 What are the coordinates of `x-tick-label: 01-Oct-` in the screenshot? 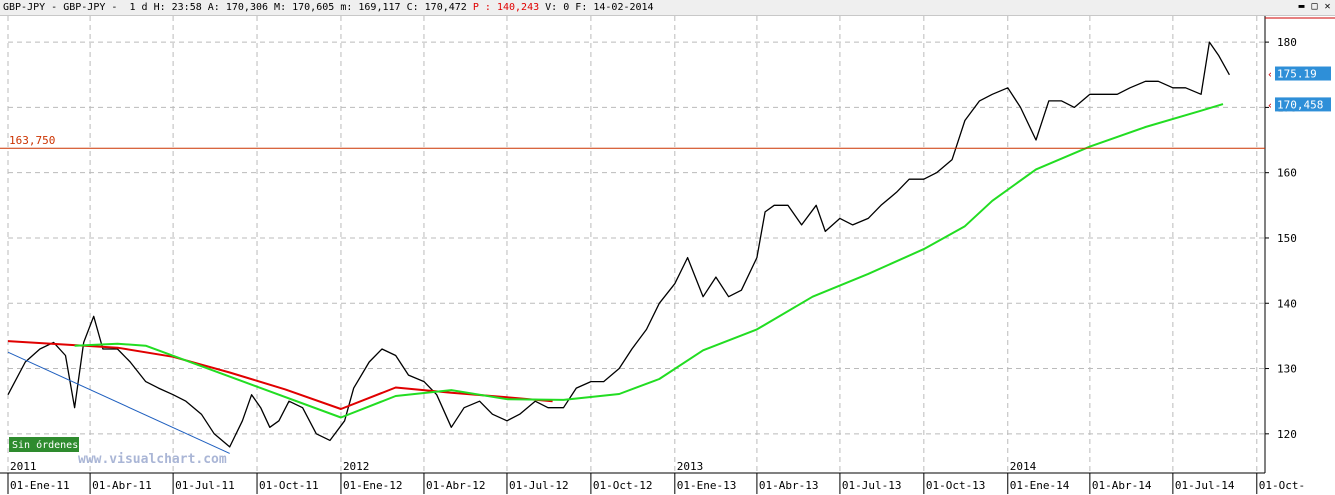 It's located at (1282, 485).